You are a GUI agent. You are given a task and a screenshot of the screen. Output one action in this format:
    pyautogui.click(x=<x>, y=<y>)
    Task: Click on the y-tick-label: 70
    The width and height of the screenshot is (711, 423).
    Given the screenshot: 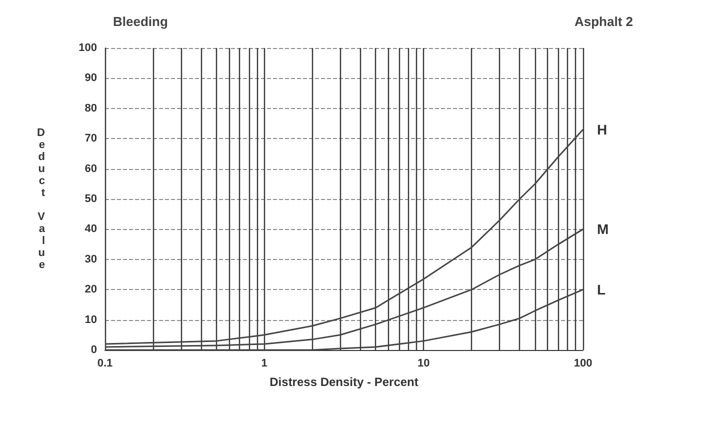 What is the action you would take?
    pyautogui.click(x=90, y=138)
    